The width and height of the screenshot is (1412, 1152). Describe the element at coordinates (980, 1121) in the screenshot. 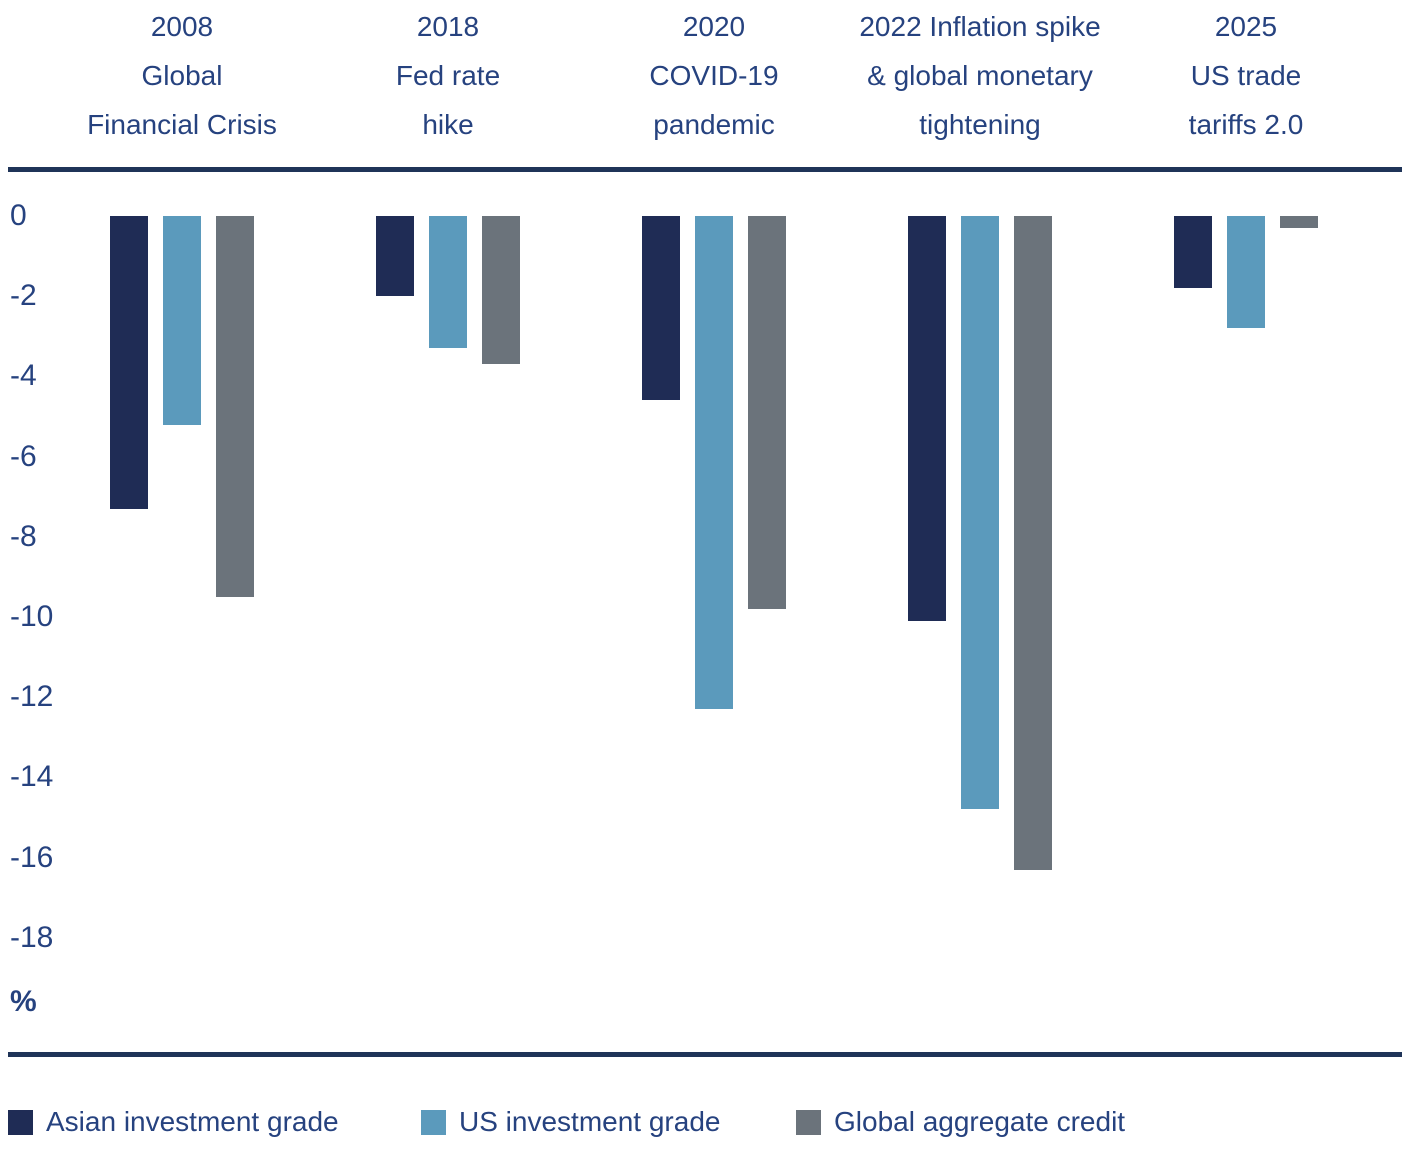

I see `legend-label: Global aggregate credit` at that location.